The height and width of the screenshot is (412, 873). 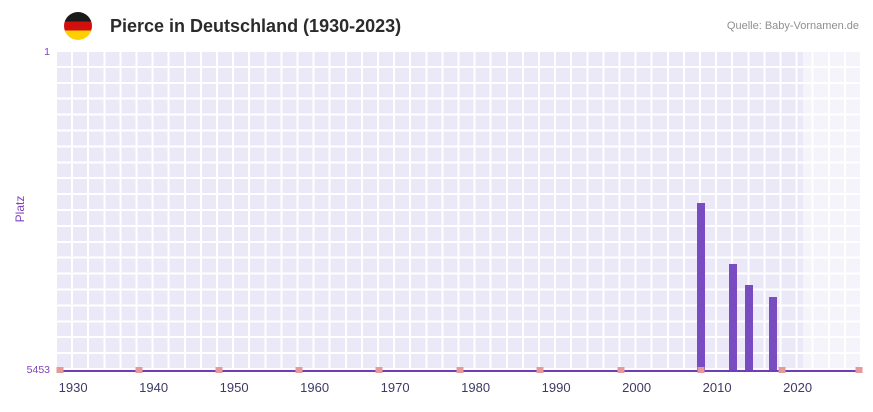 What do you see at coordinates (20, 209) in the screenshot?
I see `y-axis-title: Platz` at bounding box center [20, 209].